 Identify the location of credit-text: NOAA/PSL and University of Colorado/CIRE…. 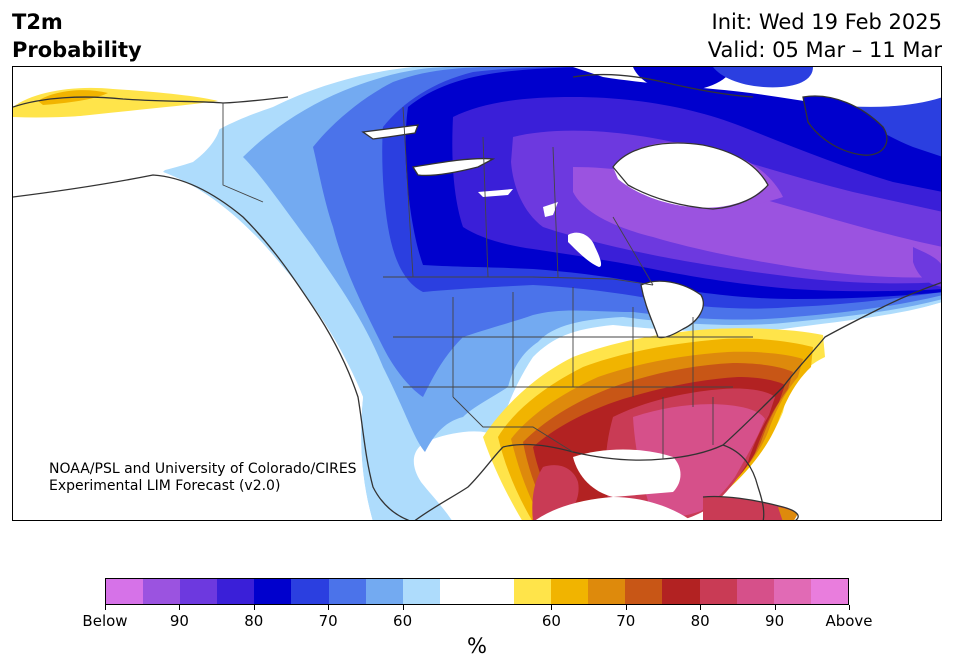
(203, 478).